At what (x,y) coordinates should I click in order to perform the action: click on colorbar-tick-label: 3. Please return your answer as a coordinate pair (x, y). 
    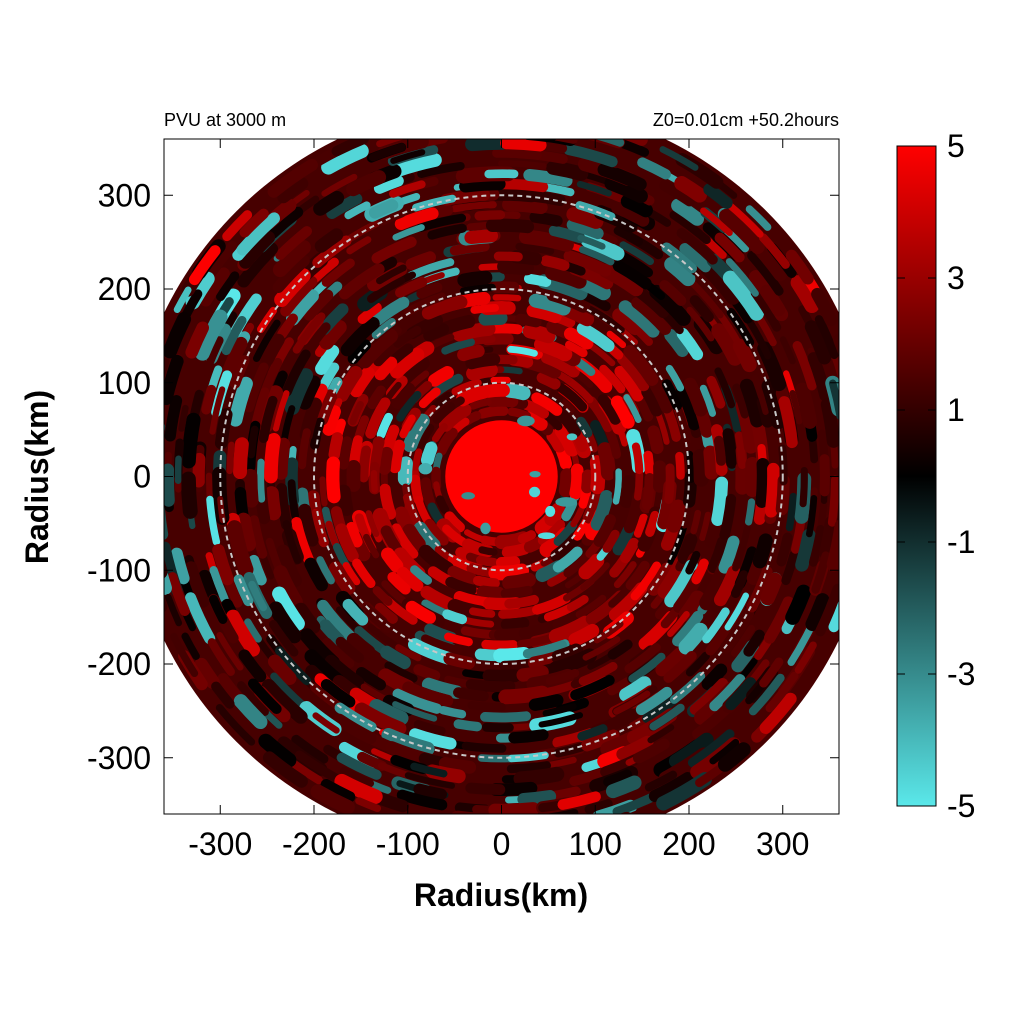
    Looking at the image, I should click on (956, 278).